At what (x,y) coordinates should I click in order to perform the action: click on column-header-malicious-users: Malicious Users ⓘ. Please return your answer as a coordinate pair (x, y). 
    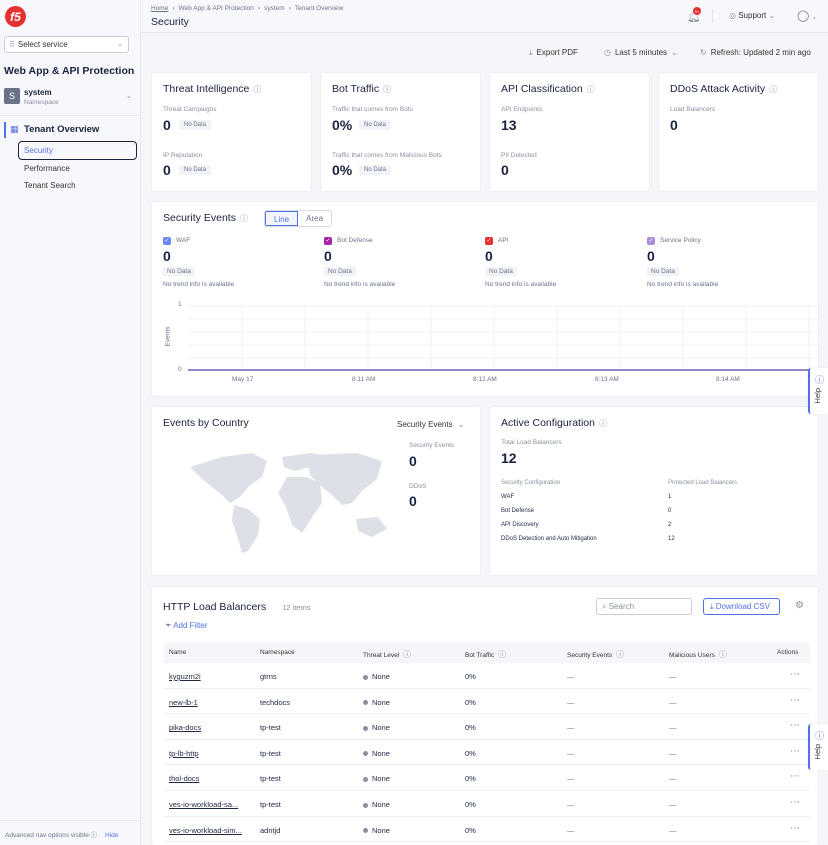
    Looking at the image, I should click on (698, 654).